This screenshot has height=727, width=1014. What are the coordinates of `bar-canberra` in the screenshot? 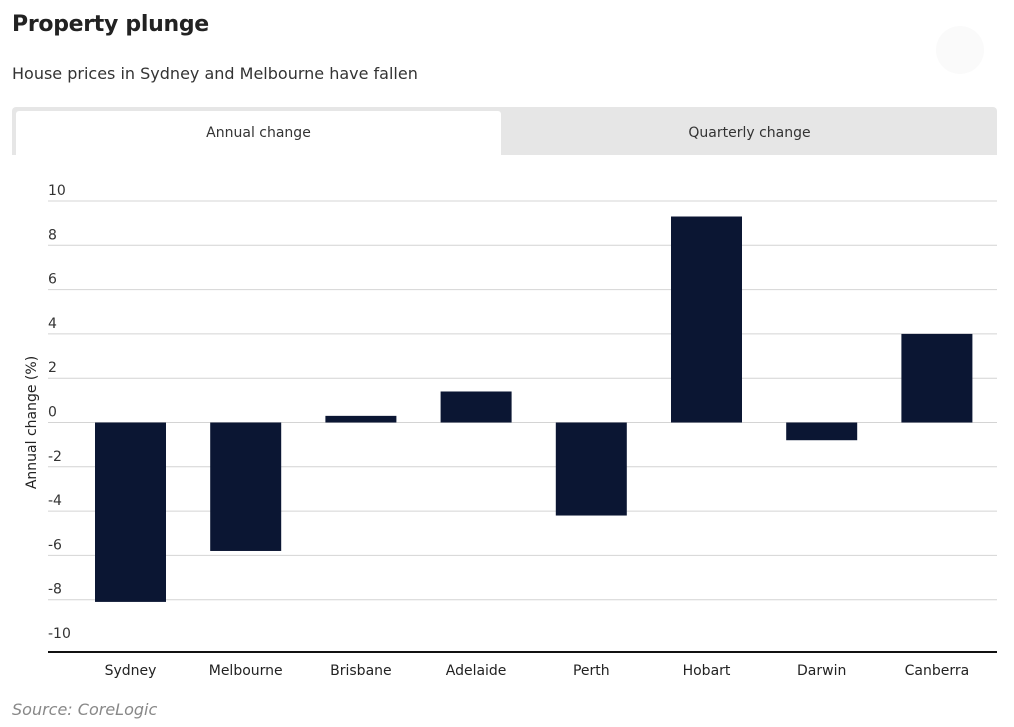 It's located at (937, 378).